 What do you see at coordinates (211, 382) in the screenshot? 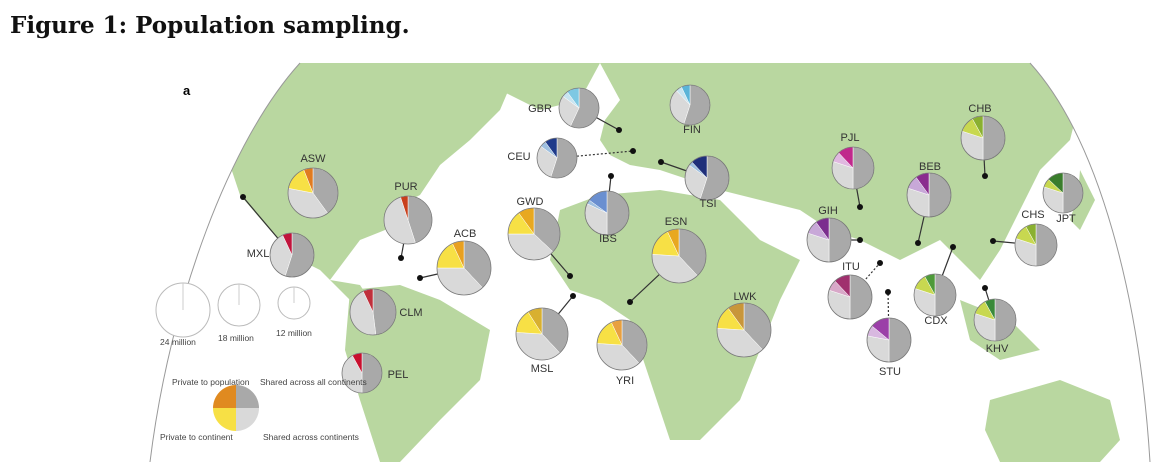
I see `legend-private-population: Private to population` at bounding box center [211, 382].